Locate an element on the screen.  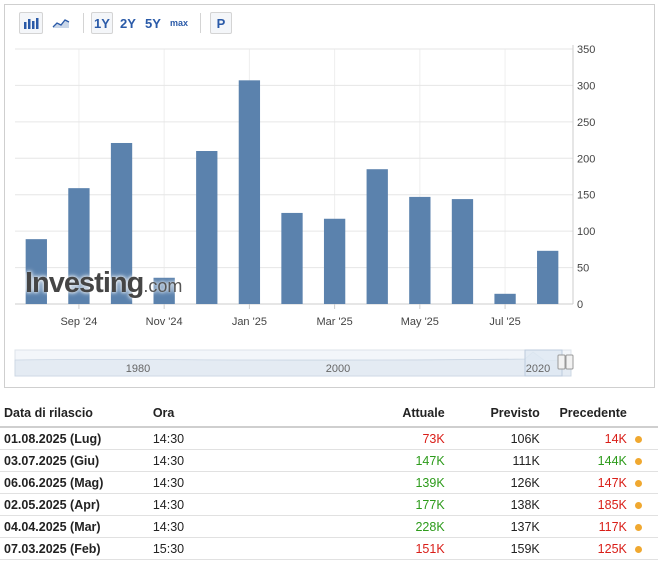
table-row: 01.08.2025 (Lug) 14:30 73K 106K 14K is located at coordinates (329, 438).